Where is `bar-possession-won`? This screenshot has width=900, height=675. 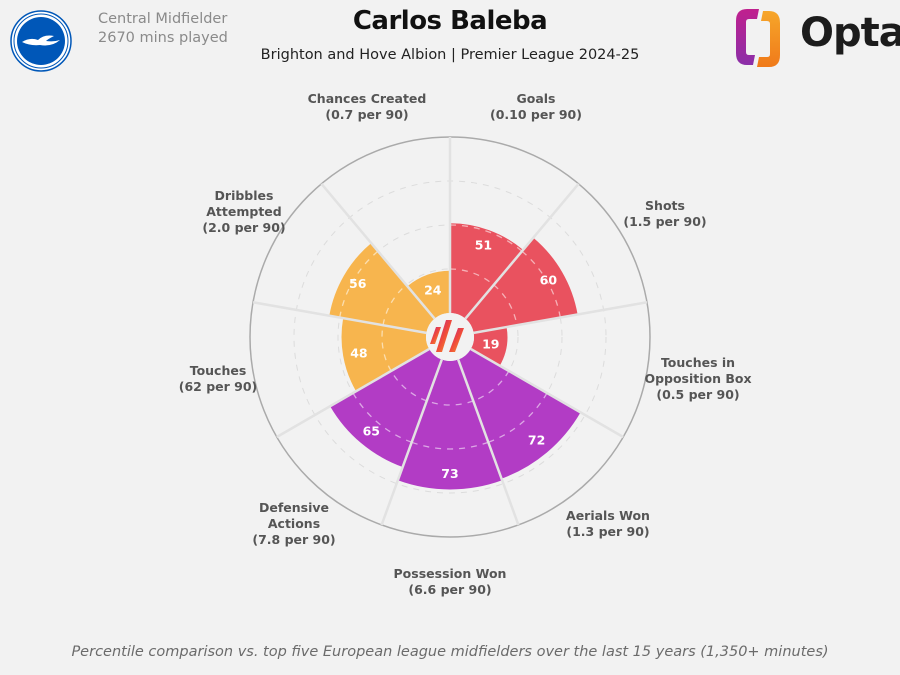 bar-possession-won is located at coordinates (450, 424).